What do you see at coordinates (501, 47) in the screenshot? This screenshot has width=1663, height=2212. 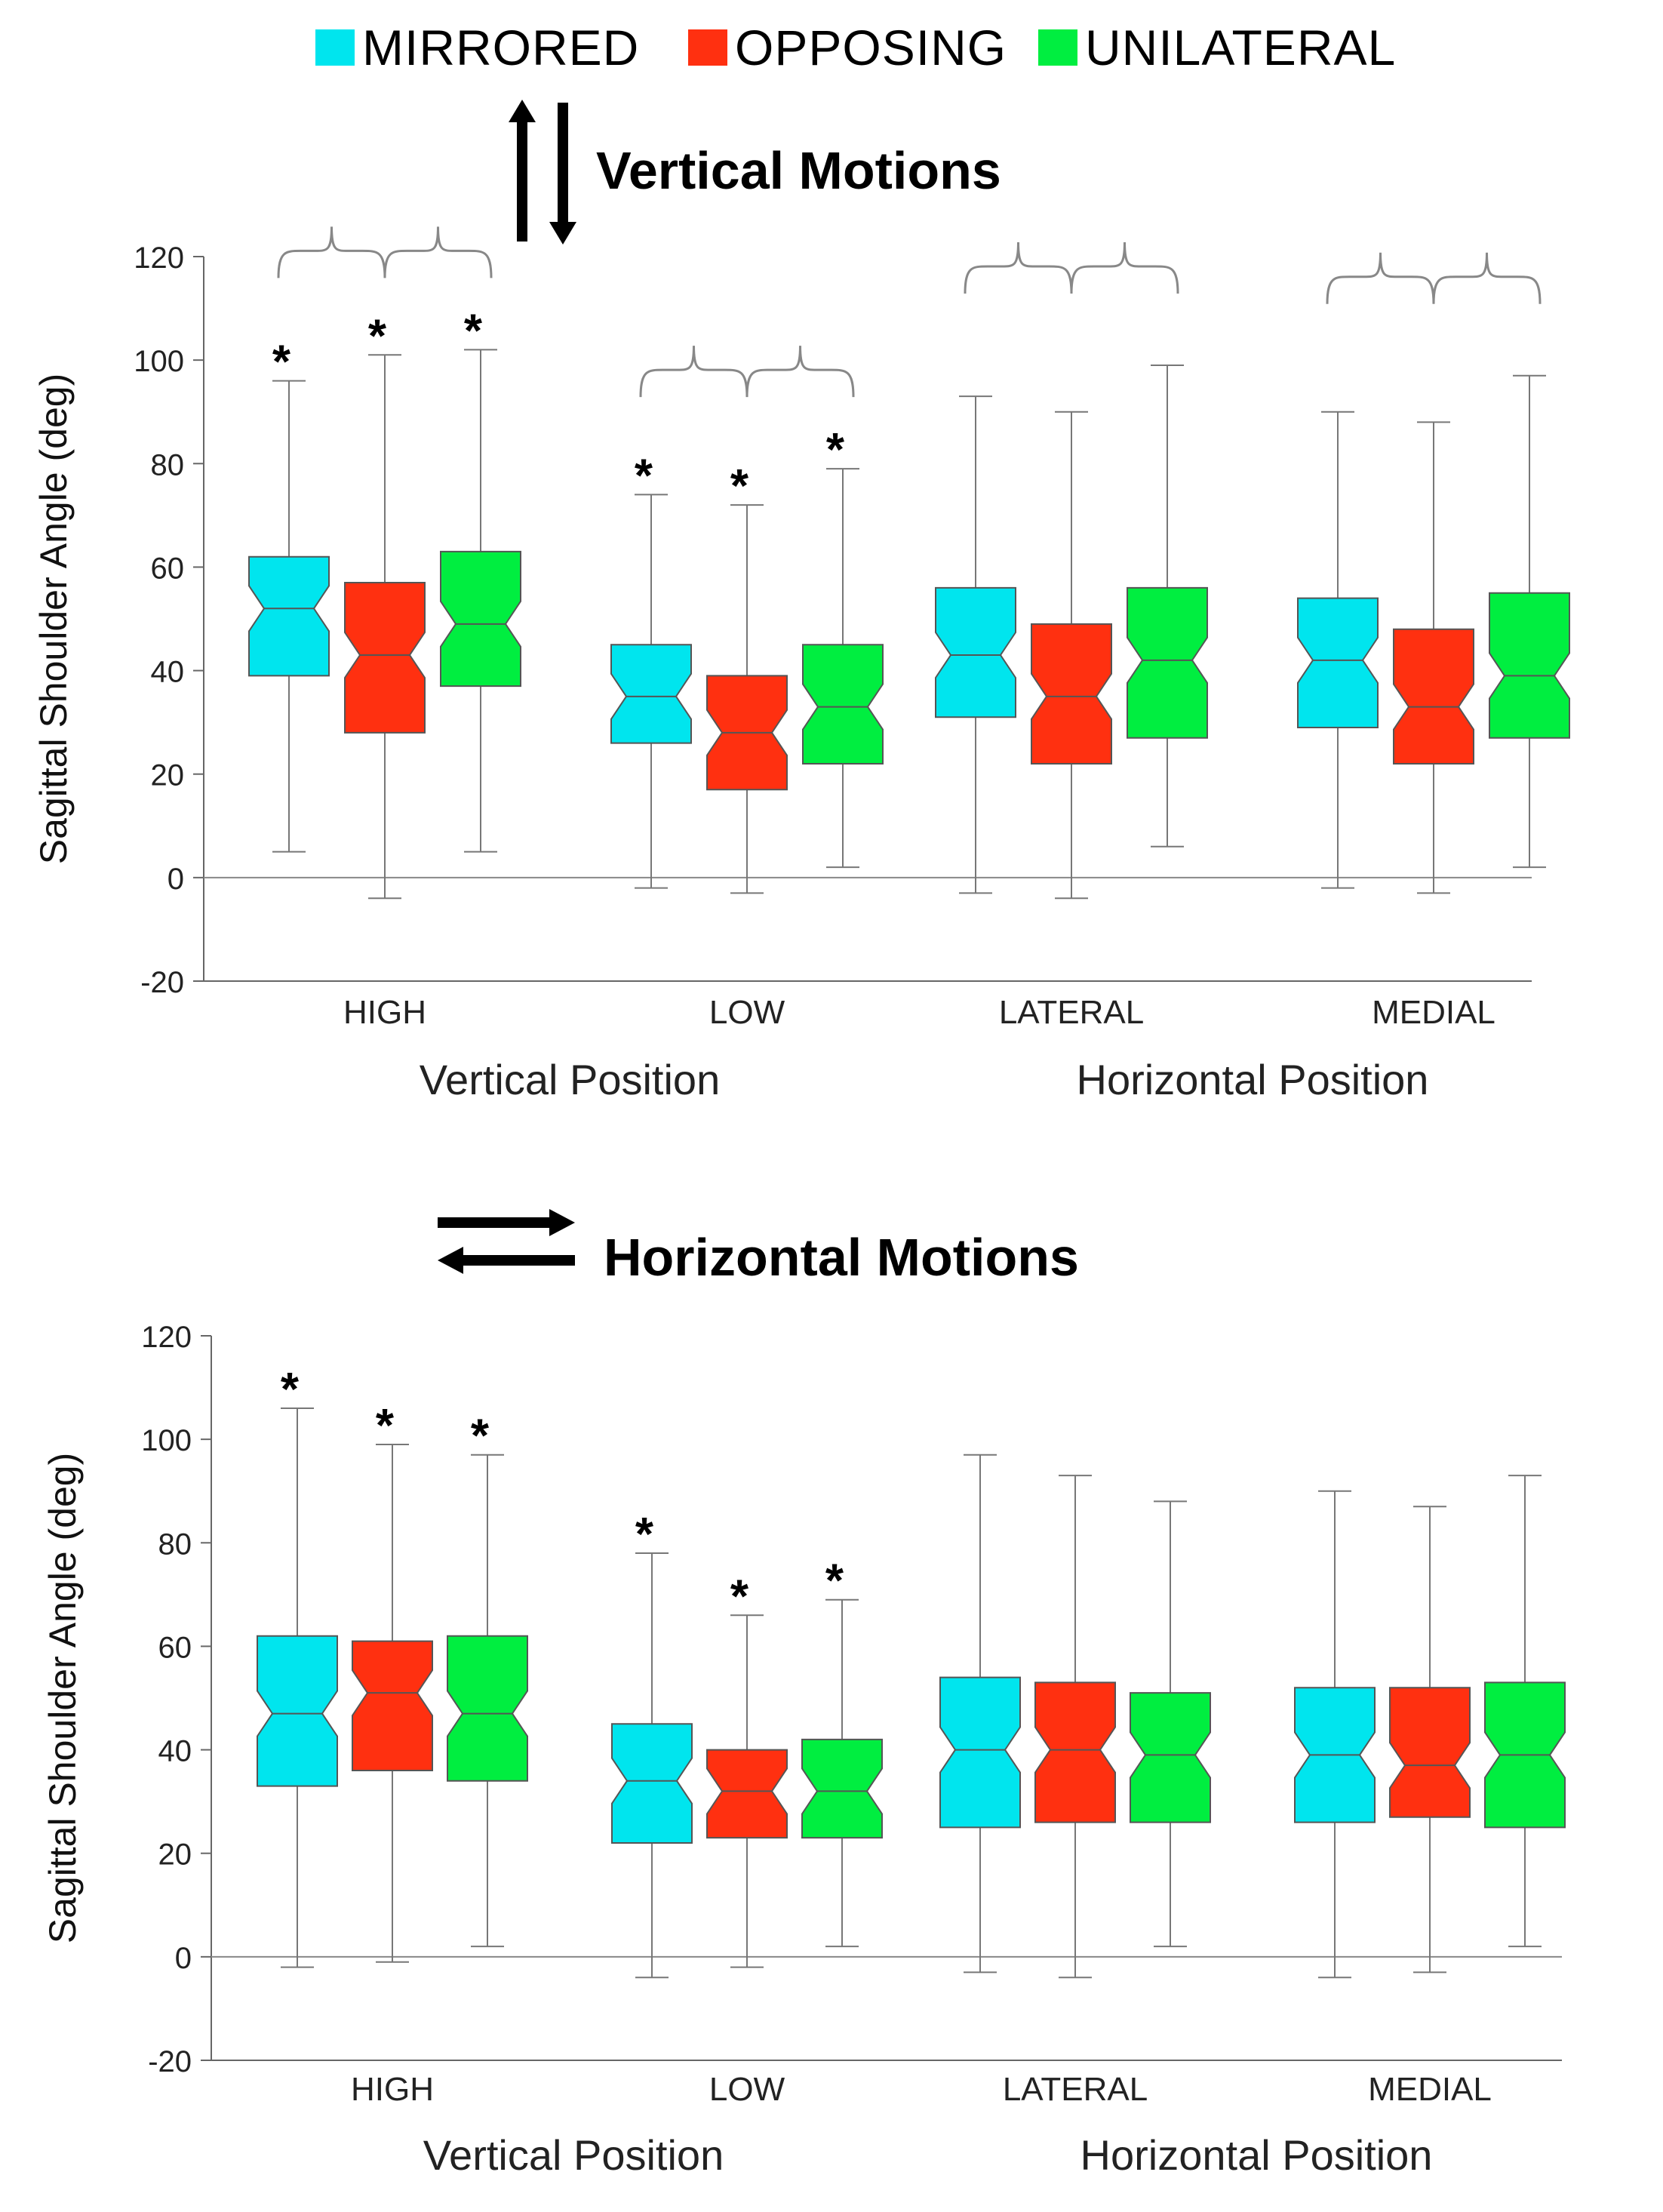 I see `legend-label-mirrored: MIRRORED` at bounding box center [501, 47].